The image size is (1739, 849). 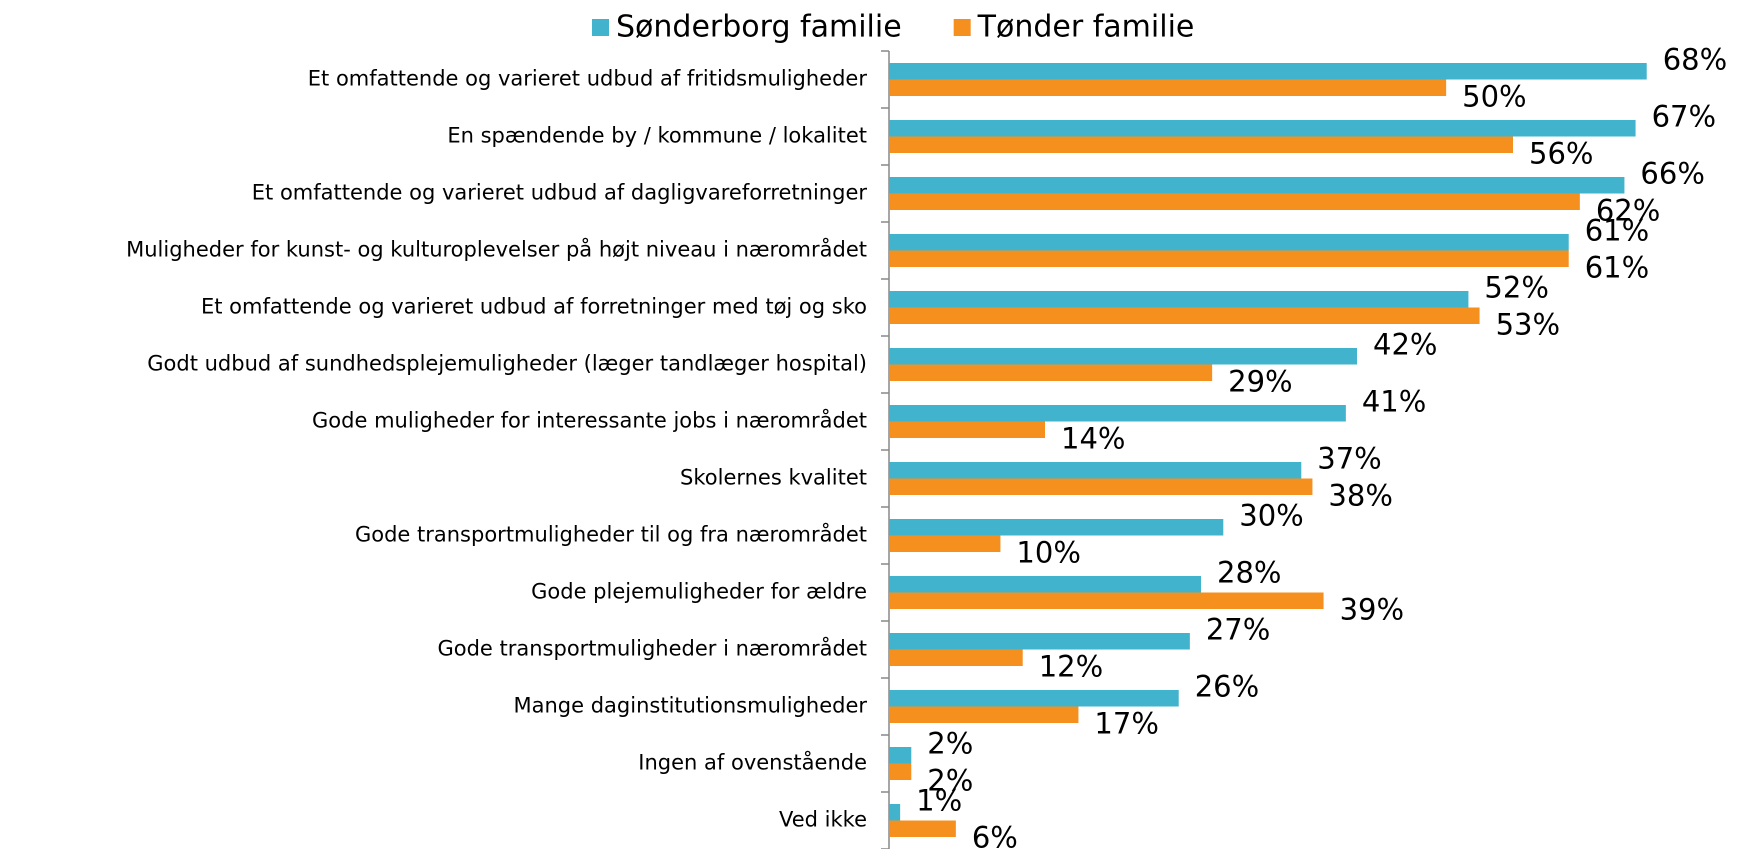 I want to click on value-label: 52%, so click(x=1516, y=288).